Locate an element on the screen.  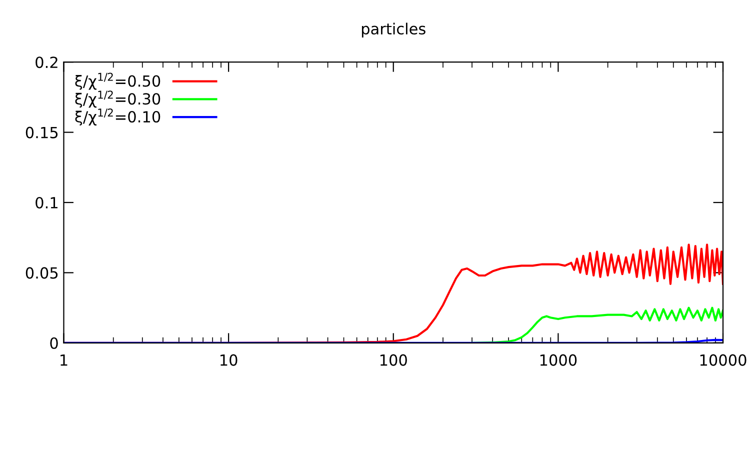
x-tick-label: 10 is located at coordinates (229, 360).